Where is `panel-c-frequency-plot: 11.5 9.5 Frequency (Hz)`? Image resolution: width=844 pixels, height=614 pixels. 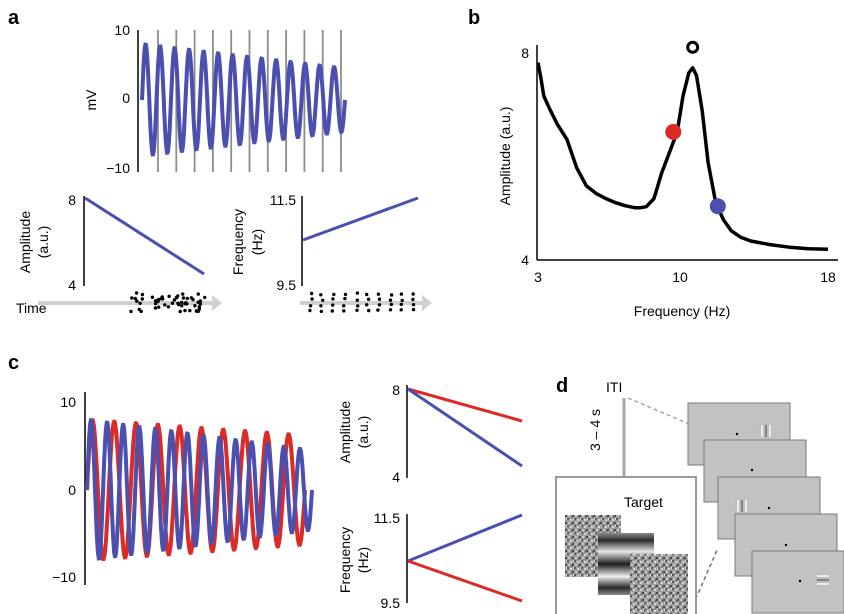 panel-c-frequency-plot: 11.5 9.5 Frequency (Hz) is located at coordinates (430, 560).